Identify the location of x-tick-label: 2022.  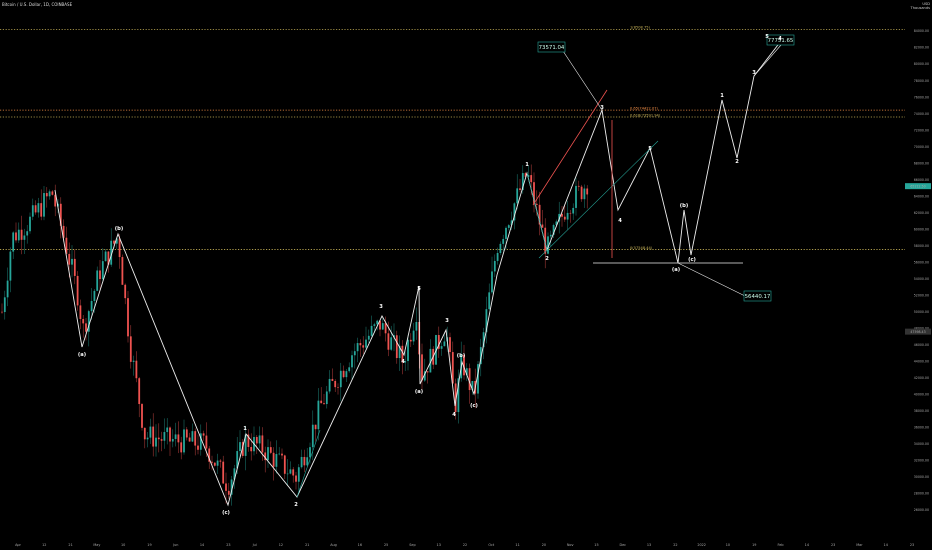
(701, 545).